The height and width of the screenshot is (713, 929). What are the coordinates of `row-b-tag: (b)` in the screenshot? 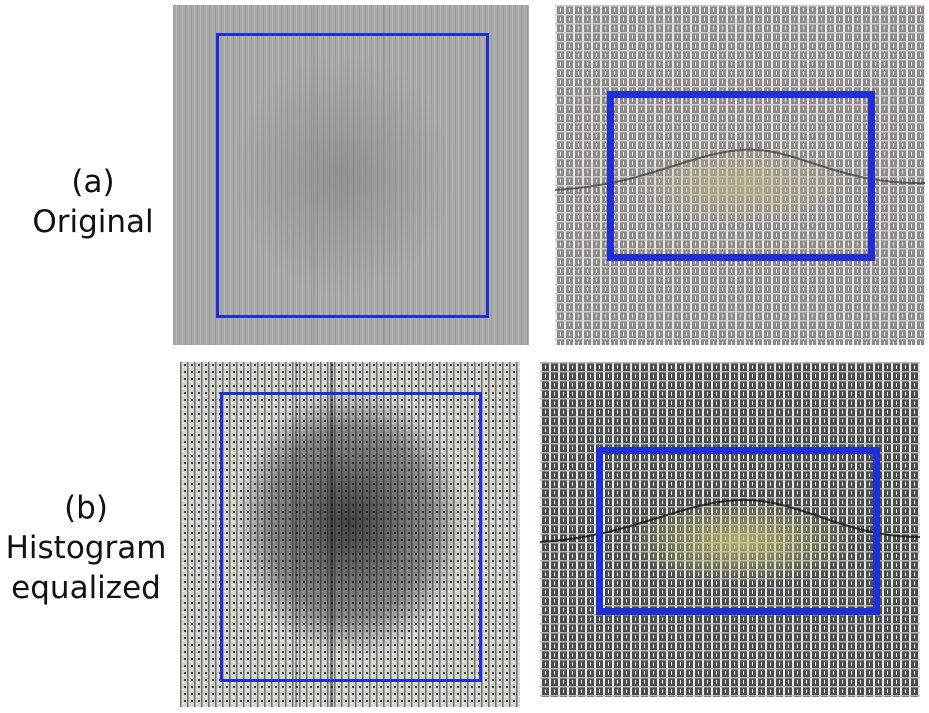 It's located at (86, 508).